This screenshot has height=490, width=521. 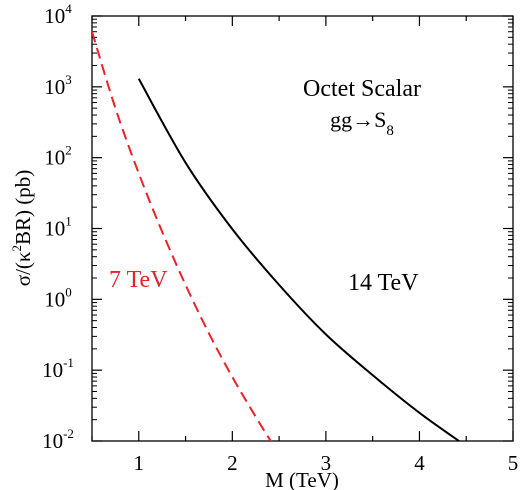 I want to click on y-axis-title-before: σ/(κ, so click(x=23, y=268).